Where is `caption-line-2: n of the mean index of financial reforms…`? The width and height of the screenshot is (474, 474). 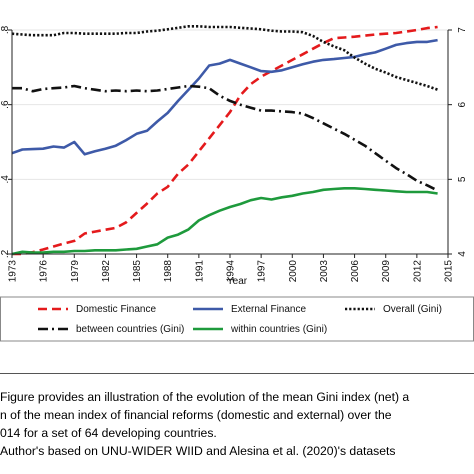
caption-line-2: n of the mean index of financial reforms… is located at coordinates (196, 415).